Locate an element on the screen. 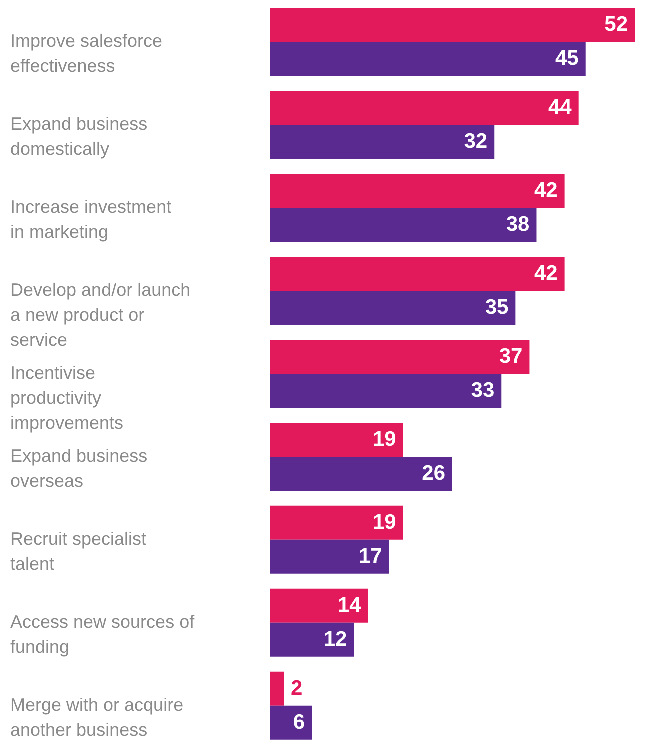 The width and height of the screenshot is (653, 751). y-tick-label: Recruit specialist talent is located at coordinates (78, 551).